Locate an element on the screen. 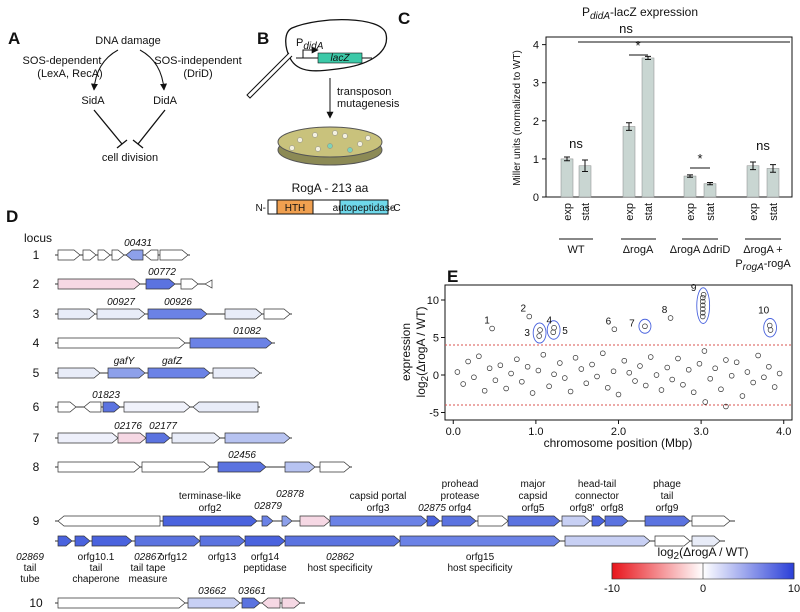 This screenshot has height=612, width=800. gene-label: phage is located at coordinates (667, 484).